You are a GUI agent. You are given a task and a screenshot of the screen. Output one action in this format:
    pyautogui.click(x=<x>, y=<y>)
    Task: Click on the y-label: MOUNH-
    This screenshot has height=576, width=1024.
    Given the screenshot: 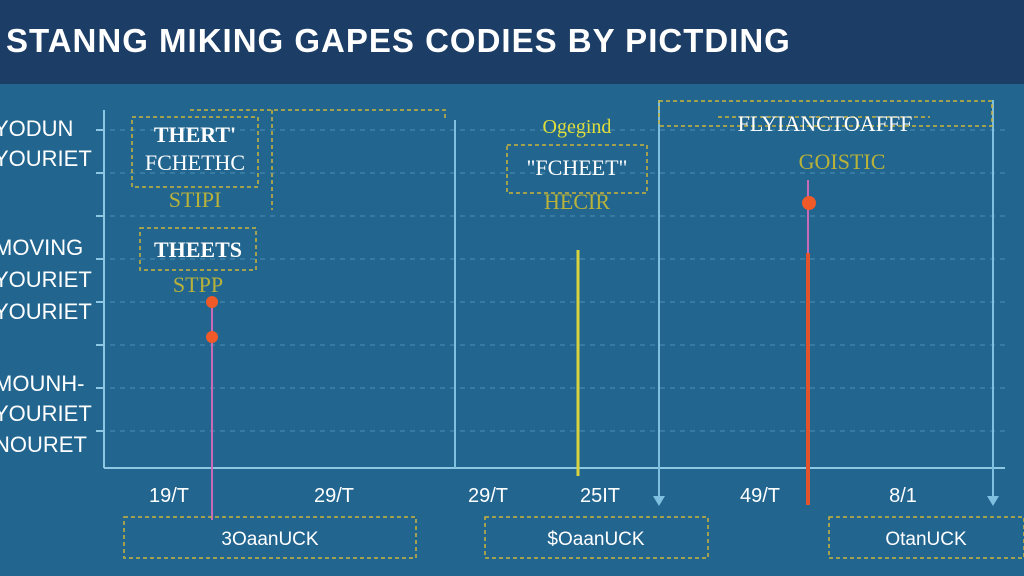 What is the action you would take?
    pyautogui.click(x=42, y=383)
    